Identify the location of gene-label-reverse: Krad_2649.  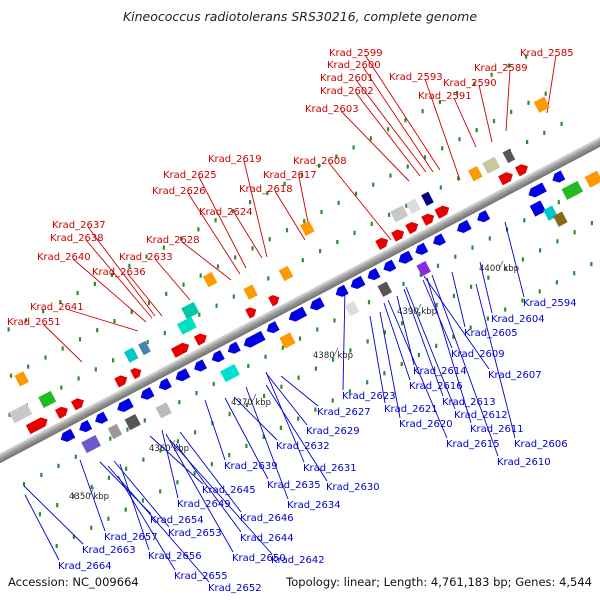
(204, 504).